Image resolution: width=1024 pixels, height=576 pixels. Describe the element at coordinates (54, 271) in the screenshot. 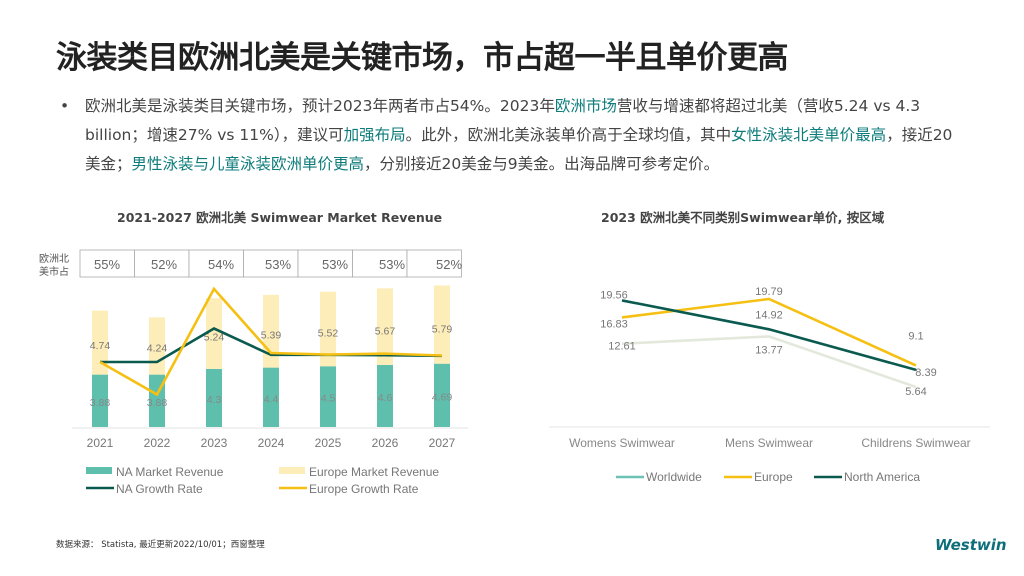

I see `share-label: 美市占` at that location.